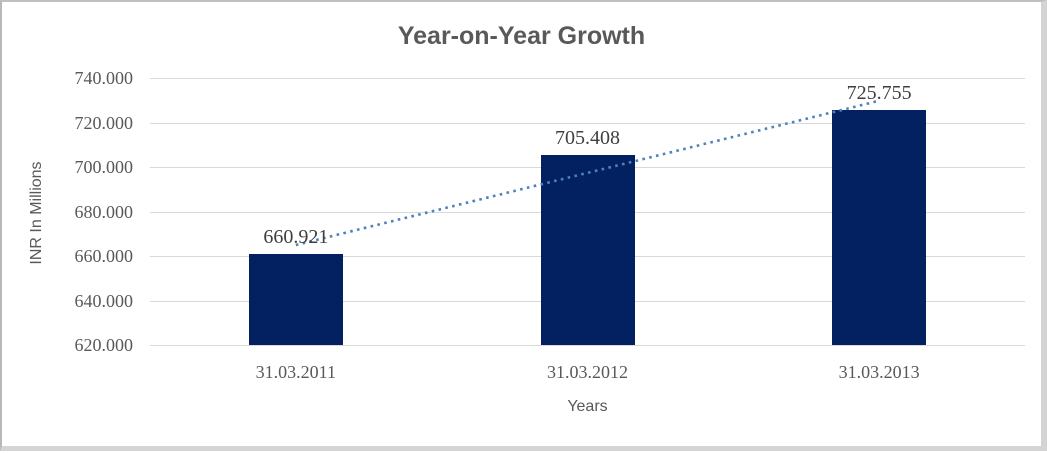 This screenshot has height=453, width=1047. What do you see at coordinates (104, 167) in the screenshot?
I see `y-axis-tick-label: 700.000` at bounding box center [104, 167].